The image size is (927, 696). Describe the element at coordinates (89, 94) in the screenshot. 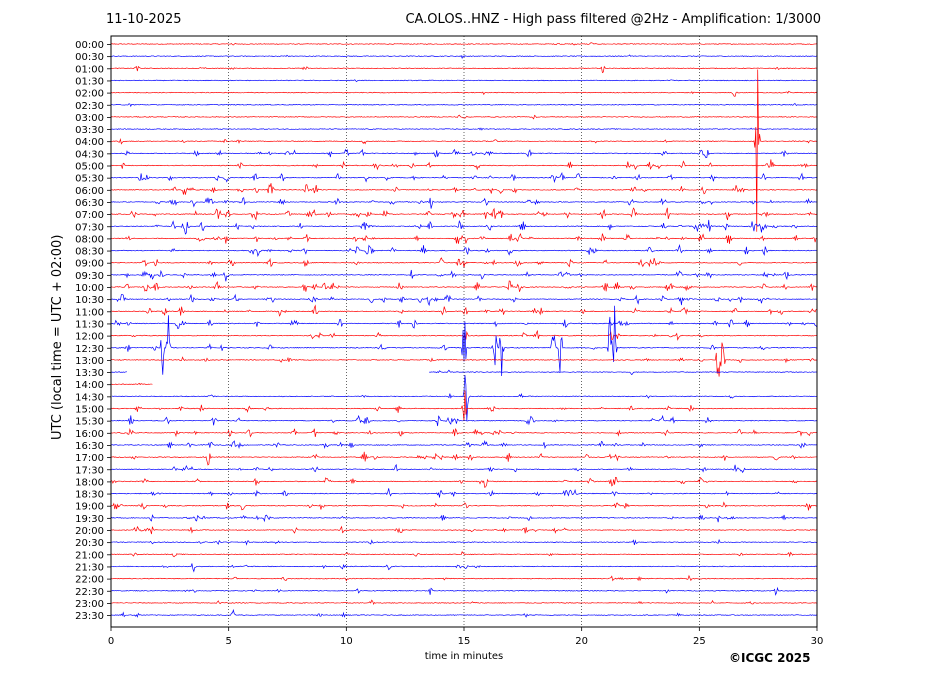

I see `y-tick-label: 02:00` at that location.